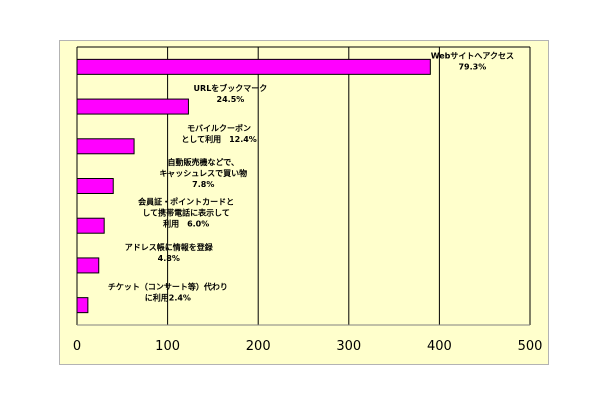  Describe the element at coordinates (185, 224) in the screenshot. I see `bar-label-line: 利用 6.0%` at that location.